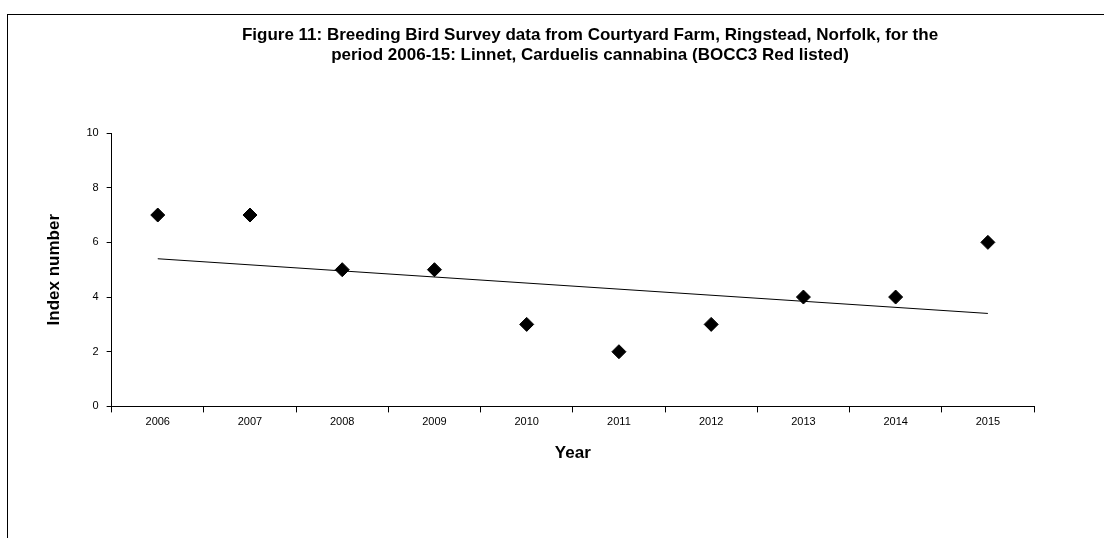 The width and height of the screenshot is (1104, 538). What do you see at coordinates (342, 421) in the screenshot?
I see `x-tick-label: 2008` at bounding box center [342, 421].